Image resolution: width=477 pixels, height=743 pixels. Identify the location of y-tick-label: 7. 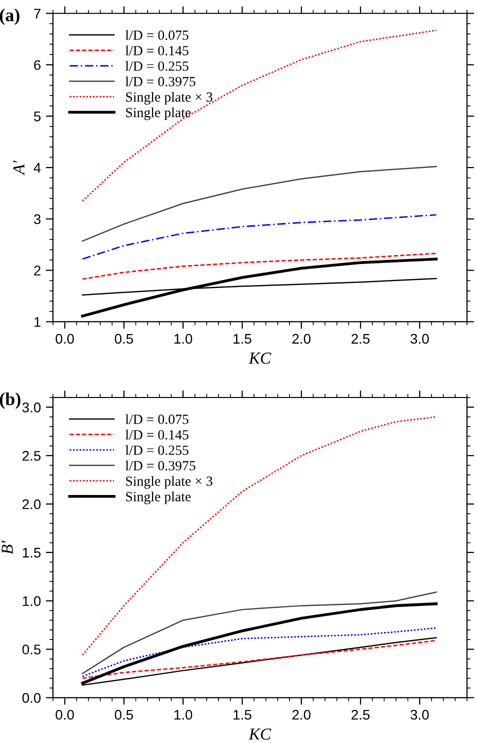
(37, 13).